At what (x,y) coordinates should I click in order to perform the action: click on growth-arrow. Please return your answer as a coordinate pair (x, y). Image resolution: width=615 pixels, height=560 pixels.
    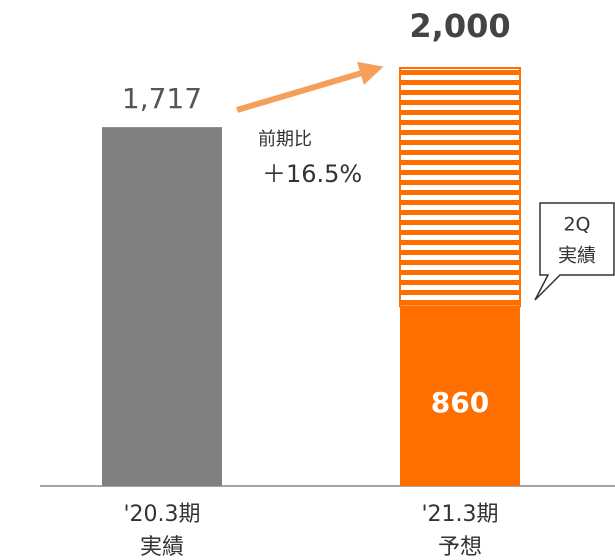
    Looking at the image, I should click on (310, 87).